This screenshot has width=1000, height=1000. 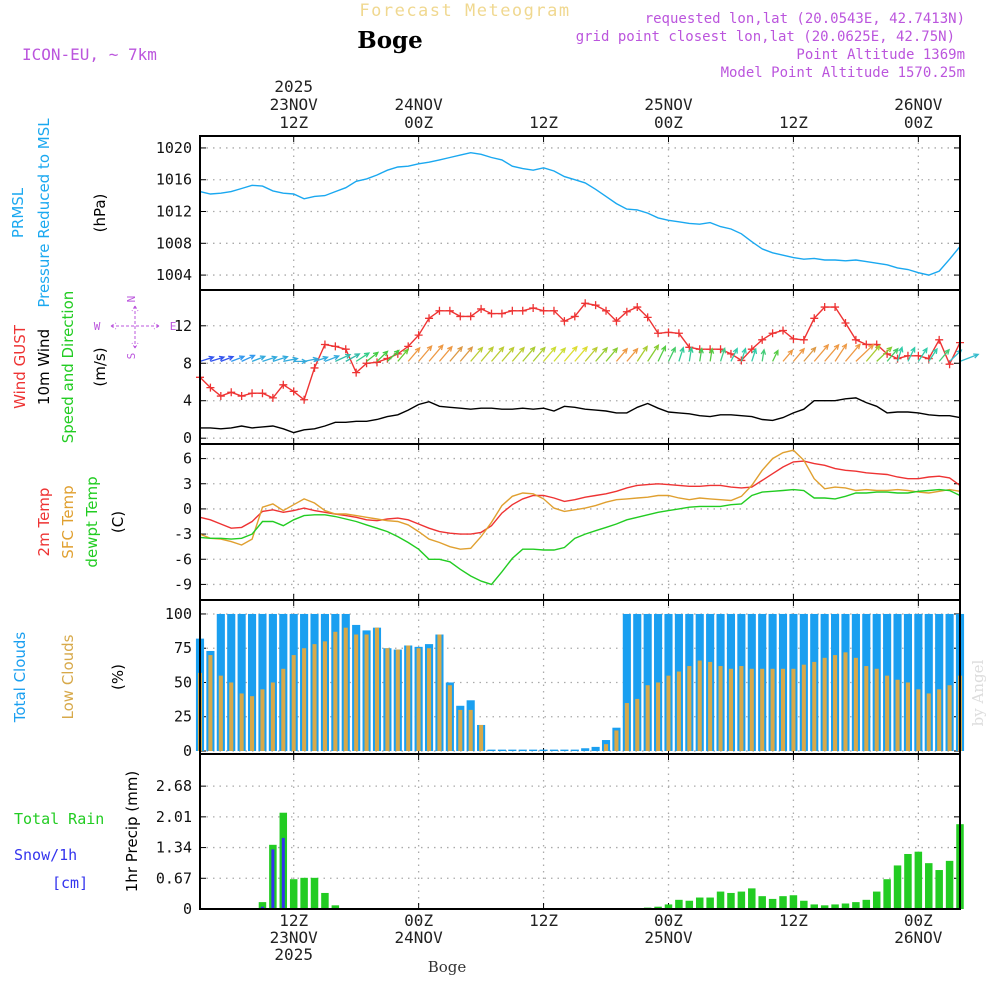 I want to click on series-line-sfc-temp, so click(x=580, y=499).